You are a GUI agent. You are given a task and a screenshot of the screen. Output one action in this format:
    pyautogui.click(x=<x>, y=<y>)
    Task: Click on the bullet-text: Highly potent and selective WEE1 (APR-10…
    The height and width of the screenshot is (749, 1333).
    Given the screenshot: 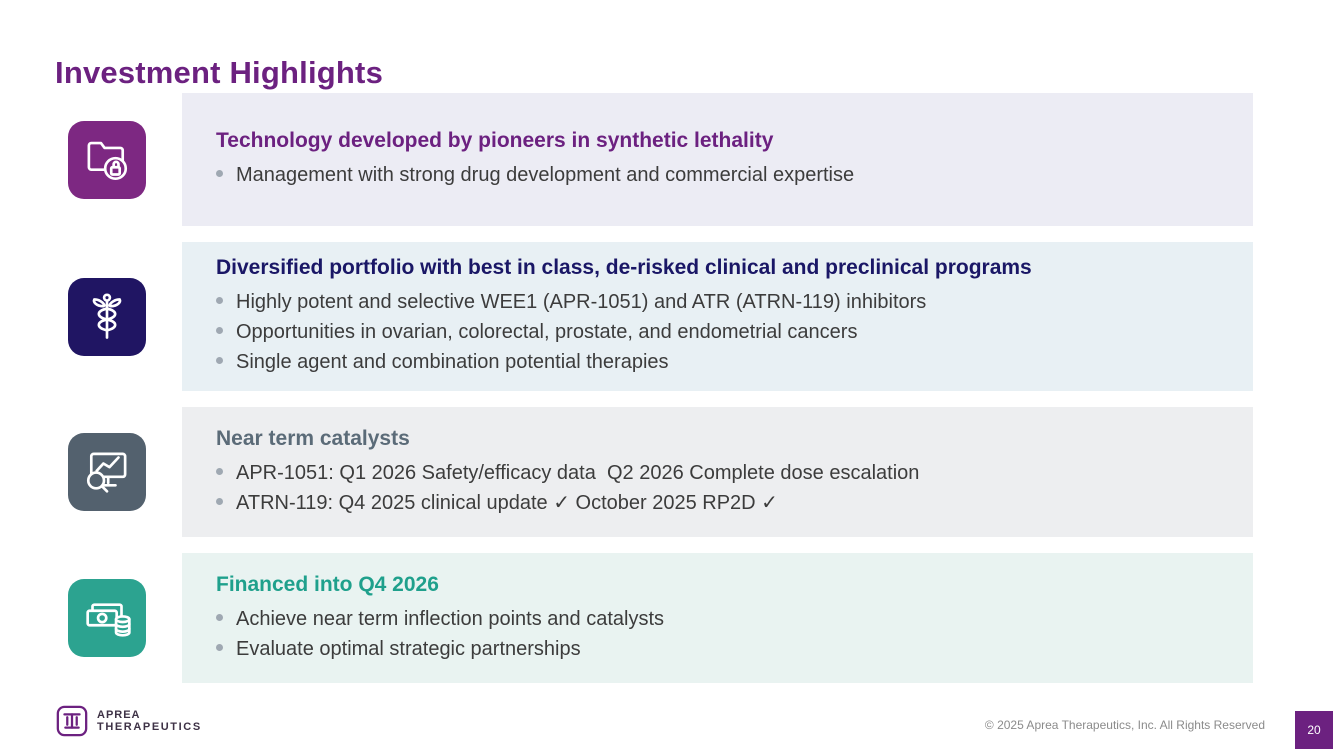 What is the action you would take?
    pyautogui.click(x=581, y=302)
    